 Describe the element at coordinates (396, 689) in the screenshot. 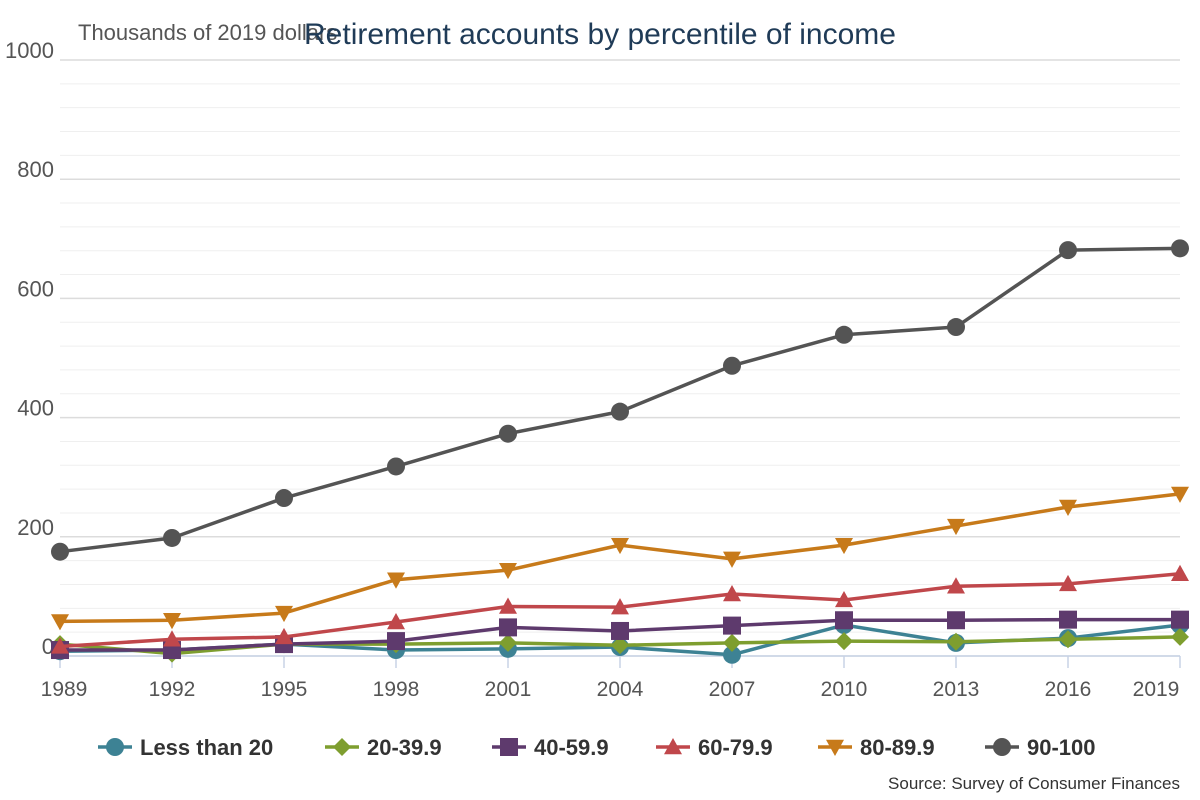

I see `x-tick-label: 1998` at that location.